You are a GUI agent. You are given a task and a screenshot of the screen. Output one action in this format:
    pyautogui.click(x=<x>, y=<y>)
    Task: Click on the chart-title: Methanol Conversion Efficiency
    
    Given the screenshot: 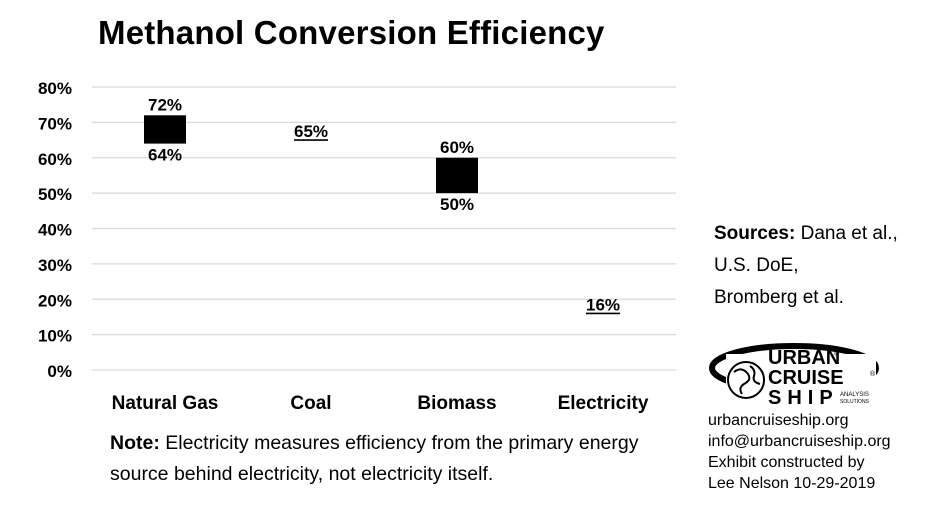 What is the action you would take?
    pyautogui.click(x=351, y=32)
    